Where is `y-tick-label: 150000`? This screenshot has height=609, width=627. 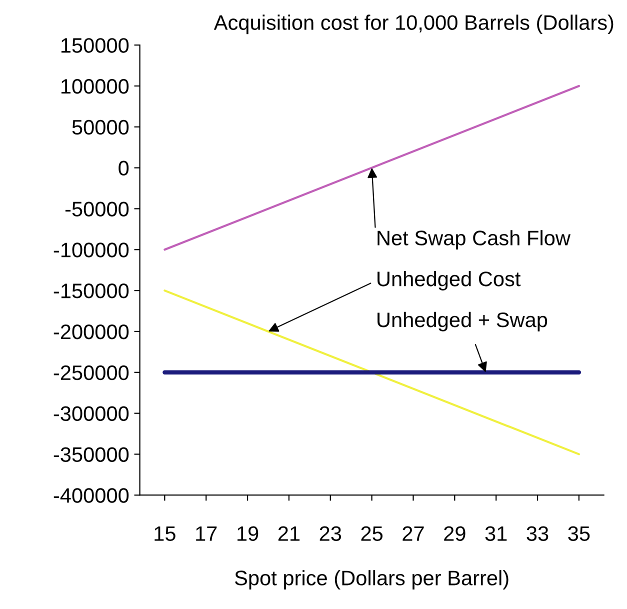
y-tick-label: 150000 is located at coordinates (95, 45).